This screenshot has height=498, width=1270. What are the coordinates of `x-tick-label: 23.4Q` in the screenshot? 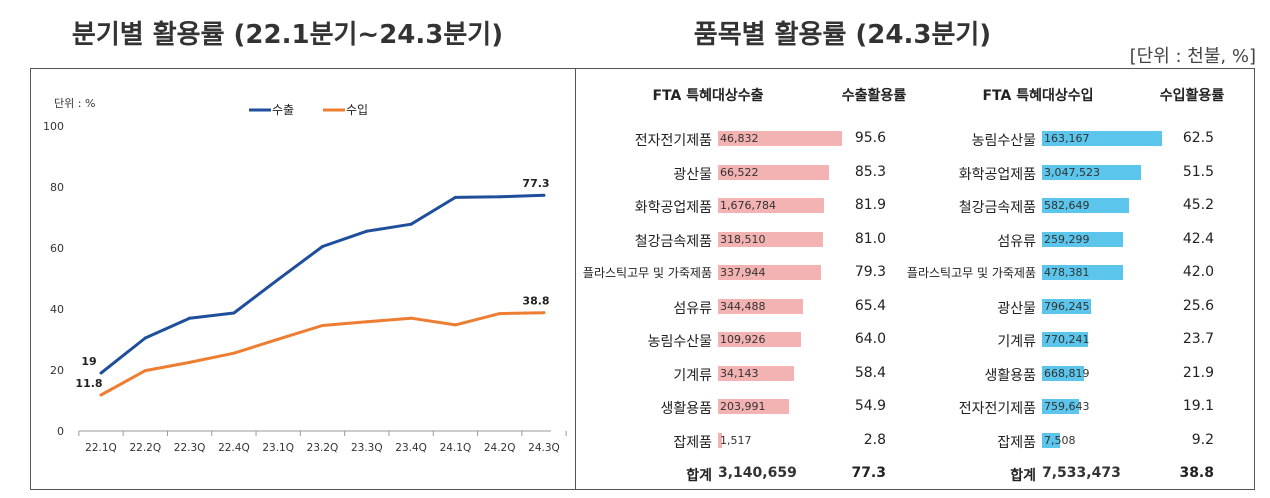 It's located at (411, 448).